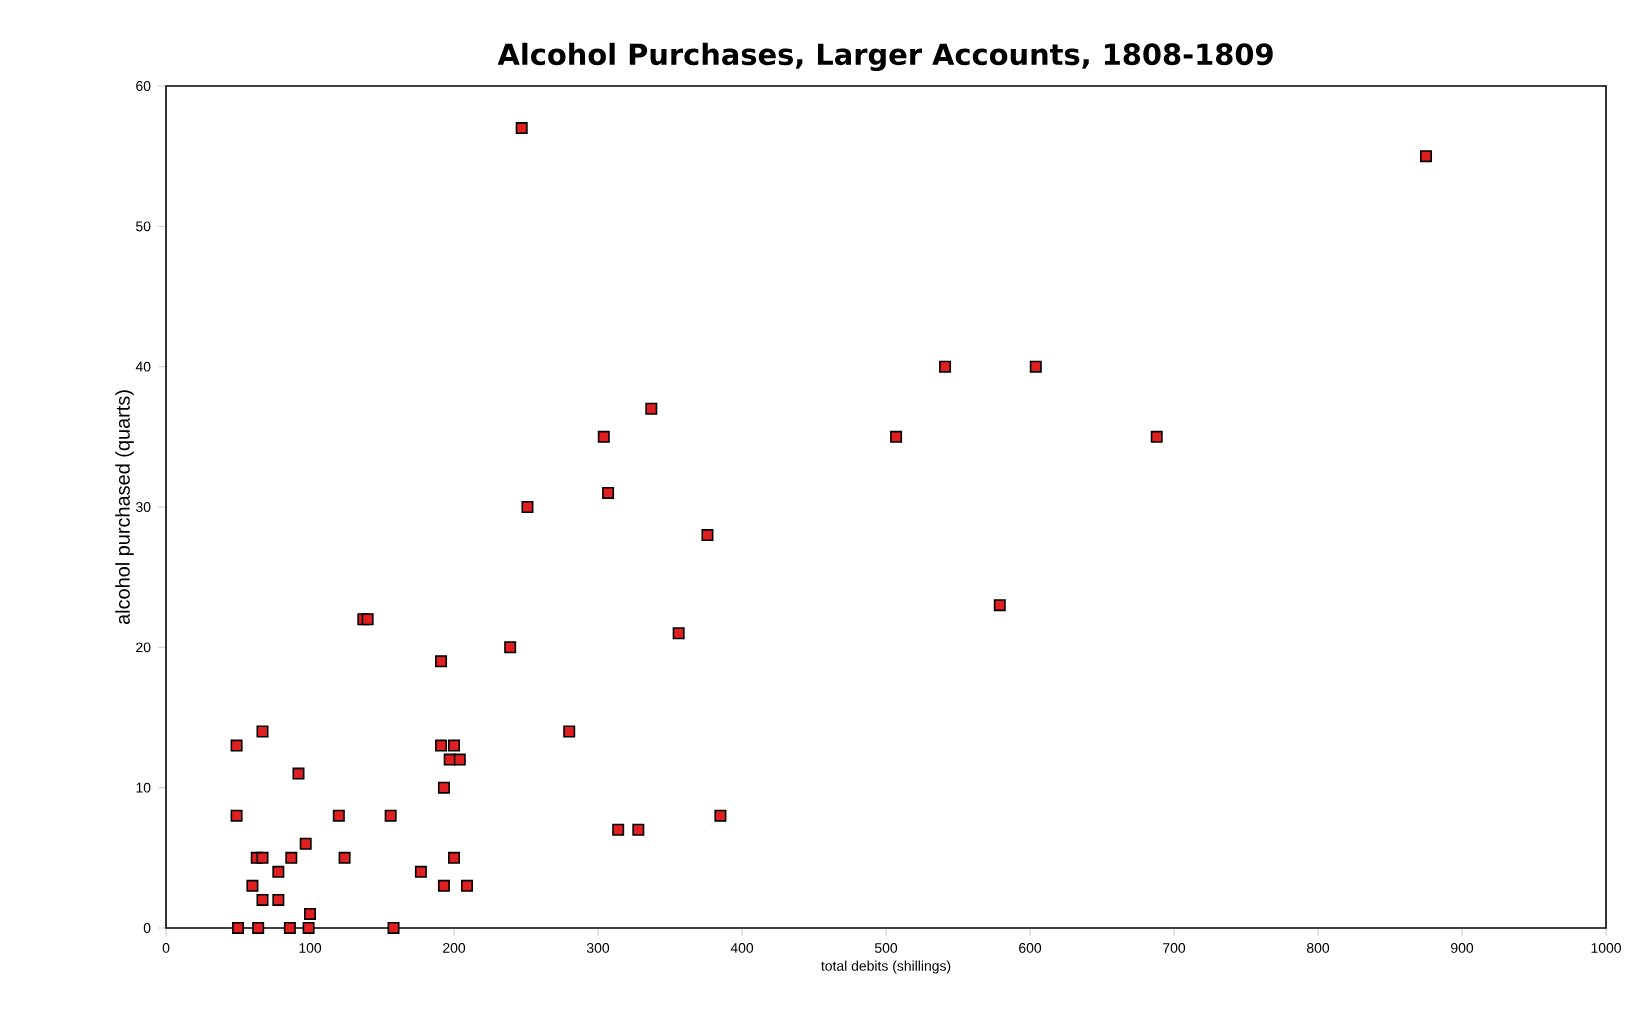 Image resolution: width=1636 pixels, height=1018 pixels. I want to click on y-axis-title: alcohol purchased (quarts), so click(124, 507).